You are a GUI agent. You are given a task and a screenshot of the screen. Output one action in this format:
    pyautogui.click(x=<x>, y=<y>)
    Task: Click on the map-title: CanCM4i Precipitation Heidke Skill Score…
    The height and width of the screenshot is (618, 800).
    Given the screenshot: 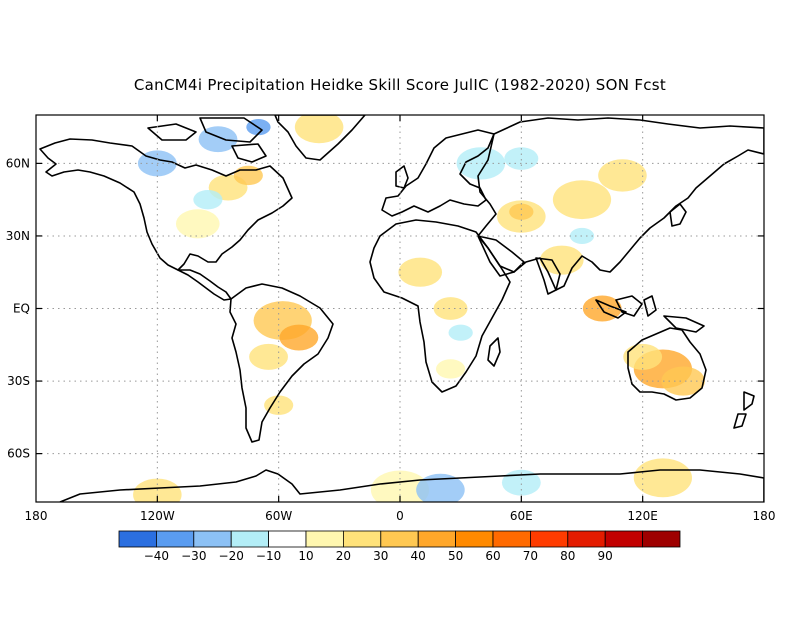 What is the action you would take?
    pyautogui.click(x=400, y=85)
    